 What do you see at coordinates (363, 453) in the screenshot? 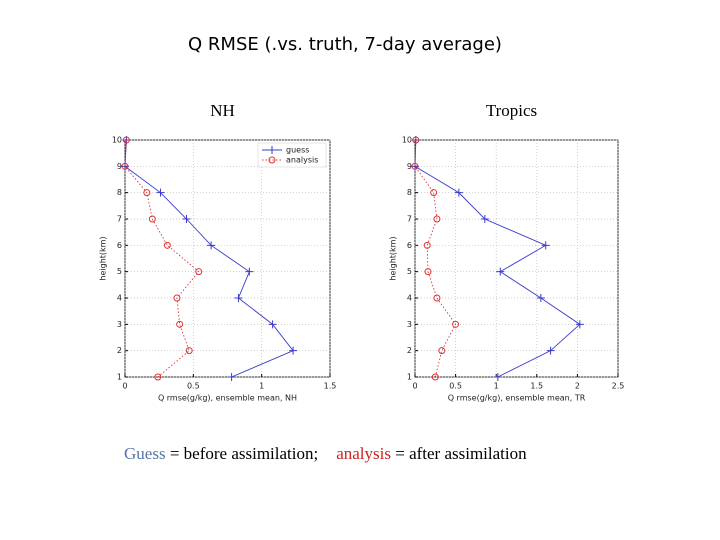
I see `caption-part: analysis` at bounding box center [363, 453].